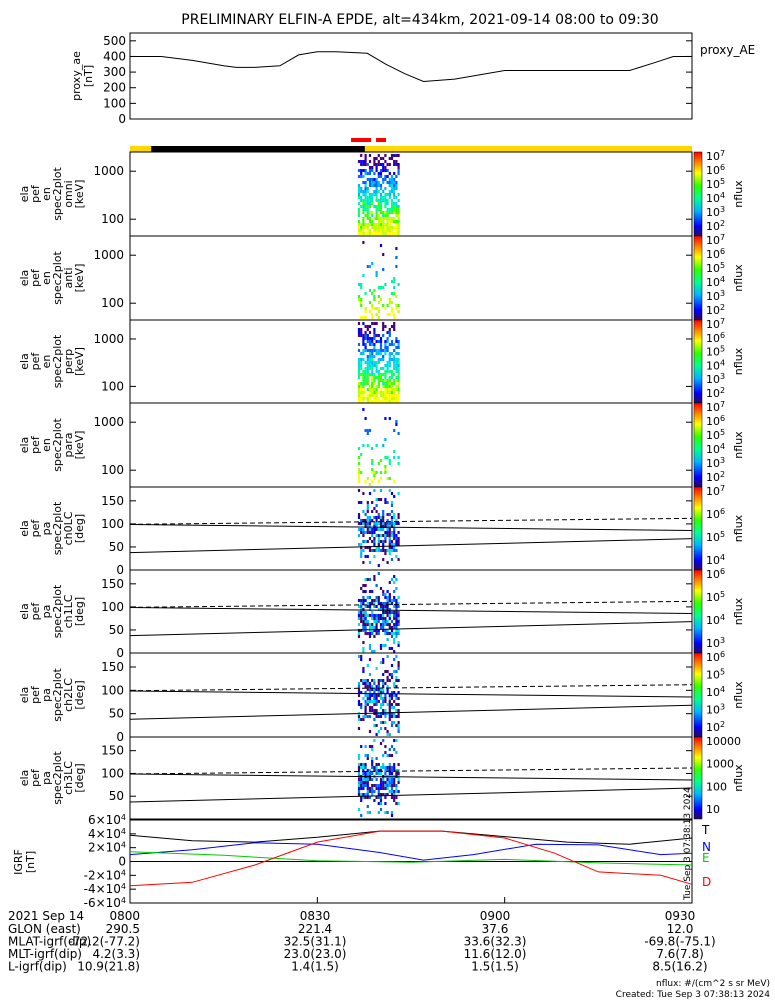 Image resolution: width=775 pixels, height=1000 pixels. I want to click on ylabel-omni: elapefenspec2plotomni[keV], so click(52, 194).